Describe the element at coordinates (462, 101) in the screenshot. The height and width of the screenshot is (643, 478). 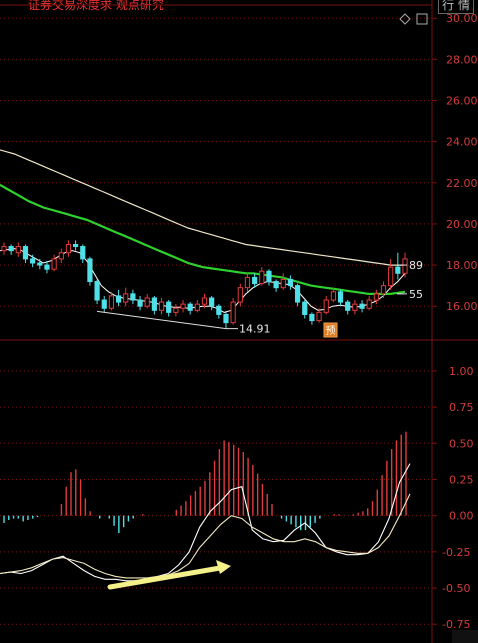
I see `price-tick-label: 26.00` at that location.